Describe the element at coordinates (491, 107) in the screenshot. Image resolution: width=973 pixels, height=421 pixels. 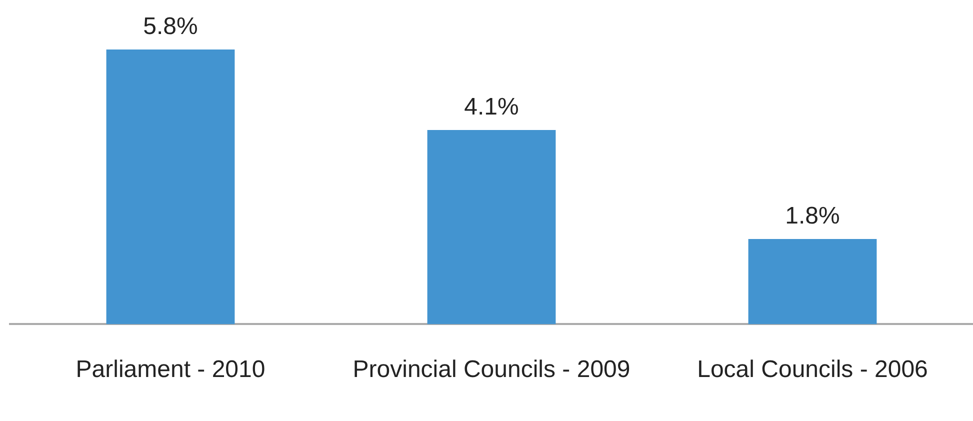
I see `data-label: 4.1%` at that location.